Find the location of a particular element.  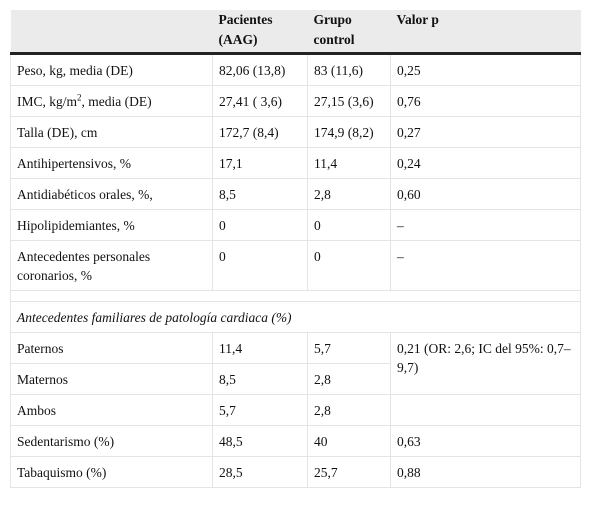

row: Antidiabéticos orales, %, 8,5 2,8 0,60 is located at coordinates (295, 194).